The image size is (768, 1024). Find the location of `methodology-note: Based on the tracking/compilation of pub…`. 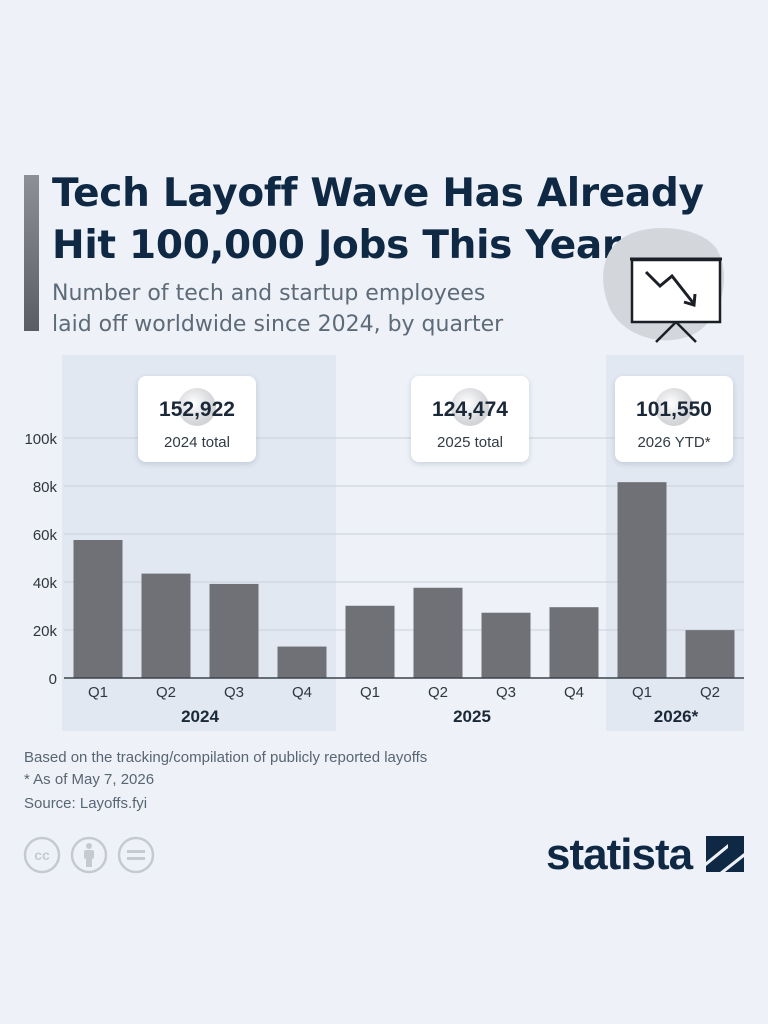

methodology-note: Based on the tracking/compilation of pub… is located at coordinates (226, 757).